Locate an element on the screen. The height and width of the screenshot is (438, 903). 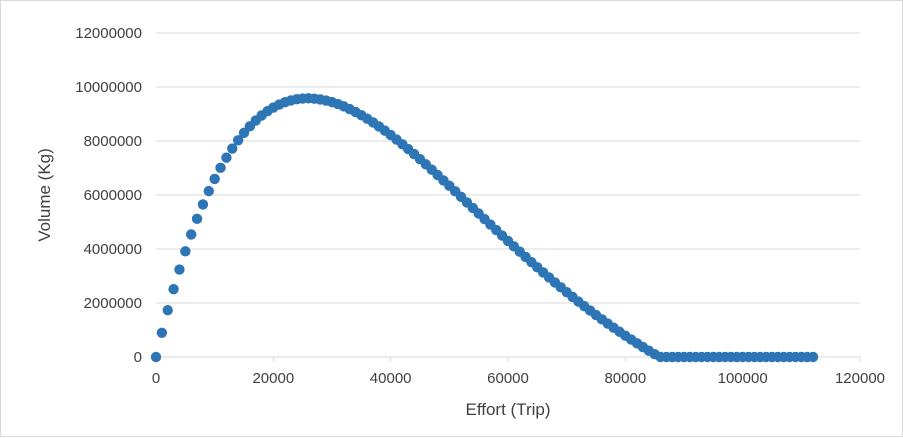
y-tick-label: 4000000 is located at coordinates (113, 249).